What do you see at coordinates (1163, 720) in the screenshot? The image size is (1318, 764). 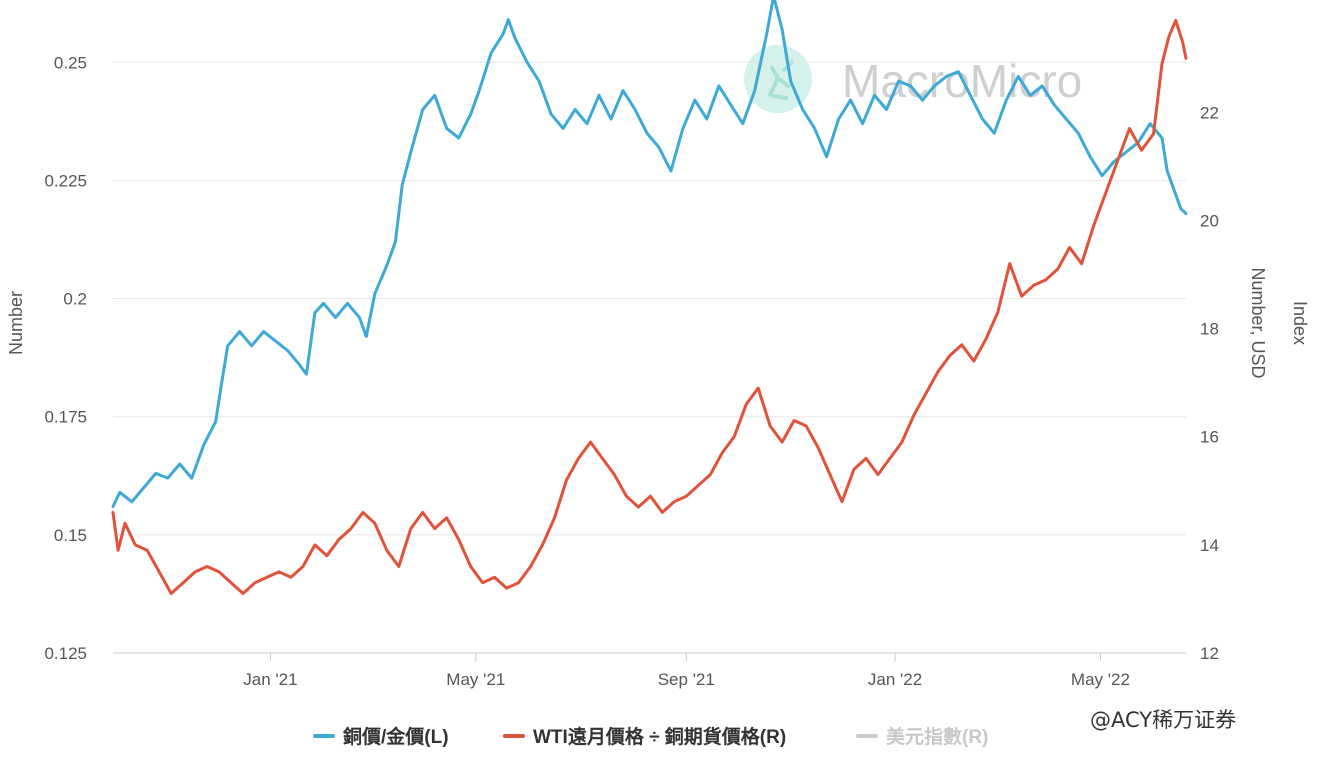 I see `credit-watermark: @ACY稀万证券` at bounding box center [1163, 720].